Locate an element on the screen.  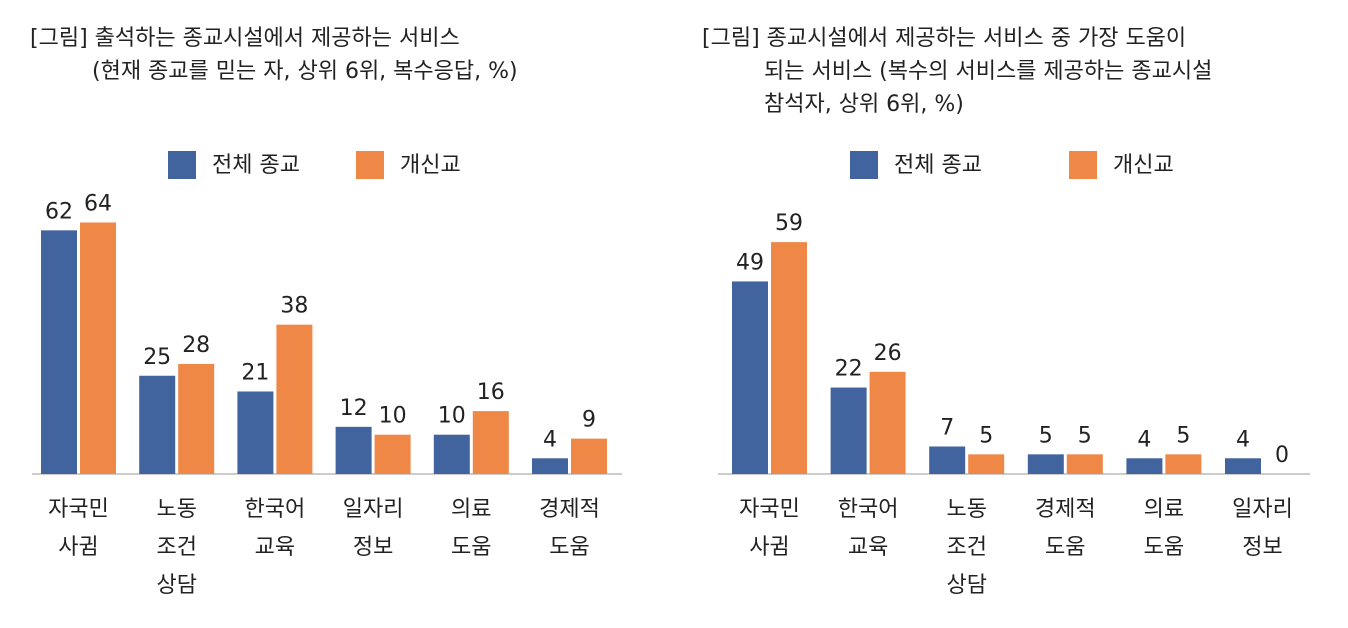
data-label: 26 is located at coordinates (888, 353).